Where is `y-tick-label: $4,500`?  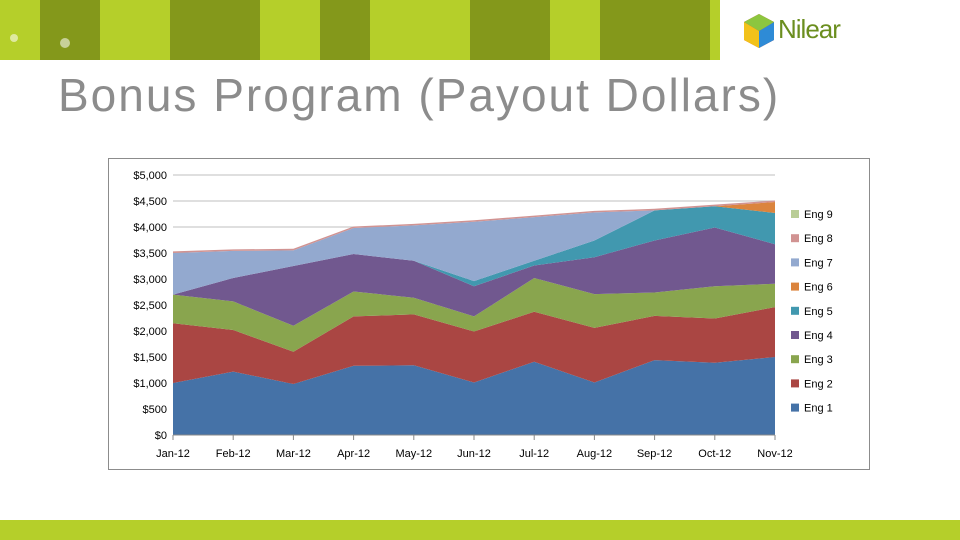 y-tick-label: $4,500 is located at coordinates (150, 202).